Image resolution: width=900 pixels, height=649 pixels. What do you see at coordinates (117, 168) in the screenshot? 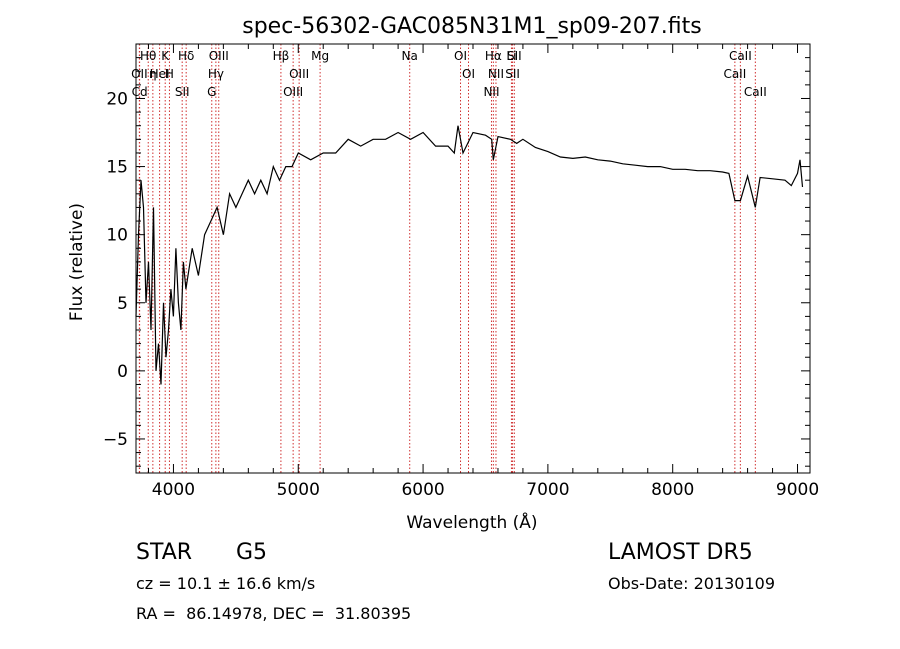
I see `y-tick-label: 15` at bounding box center [117, 168].